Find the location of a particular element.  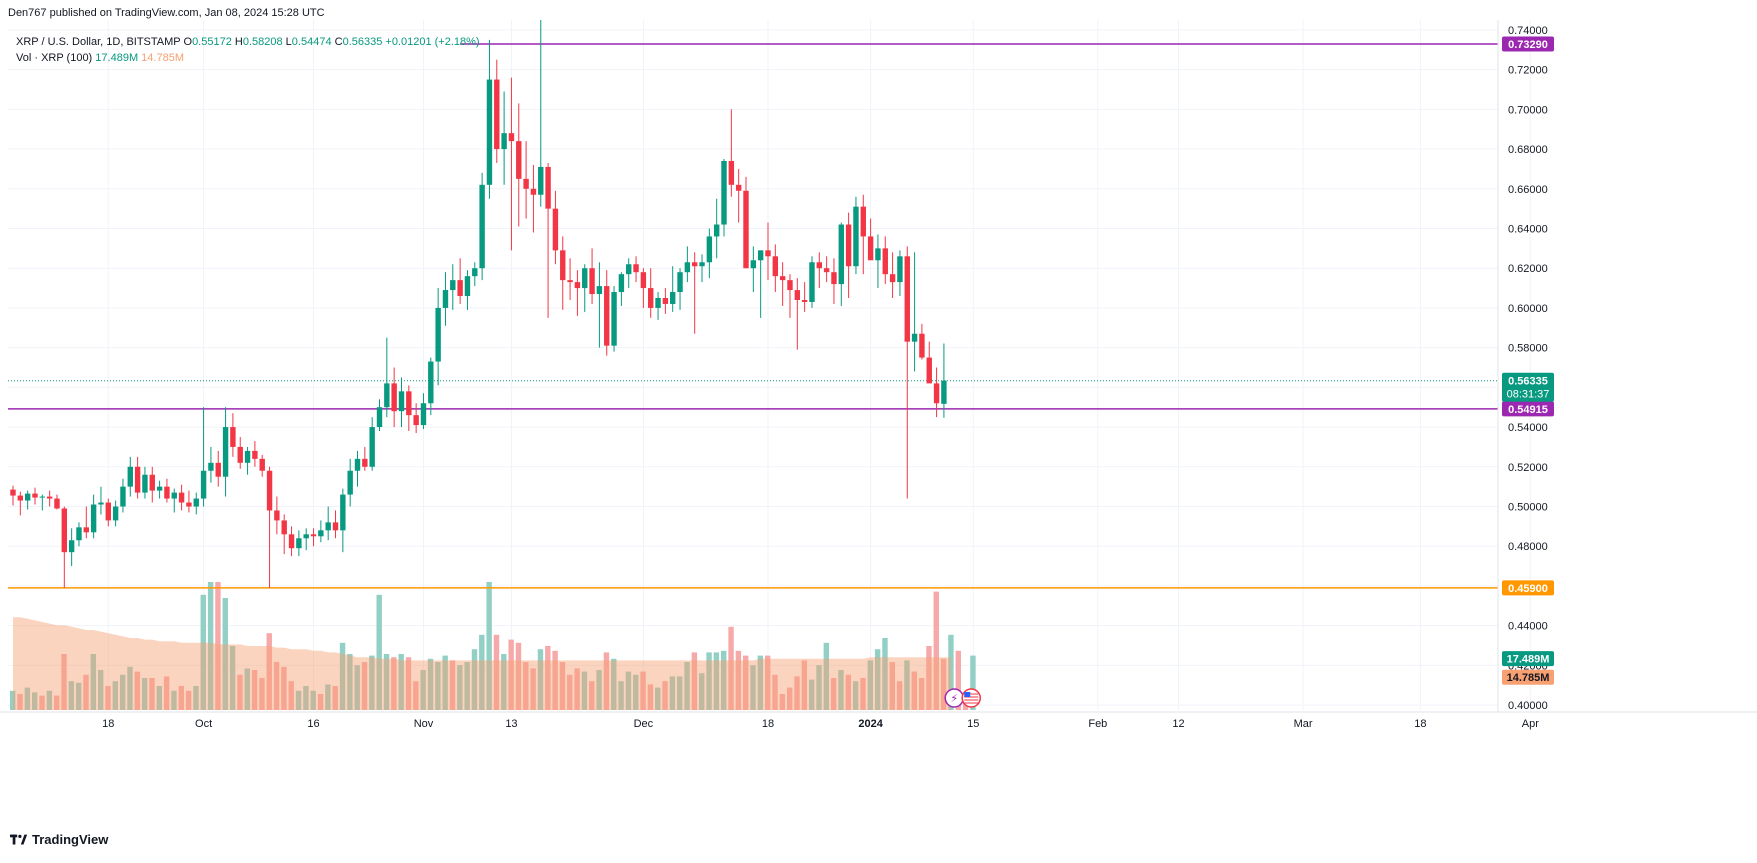

price-tick-label: 0.74000 is located at coordinates (1528, 31).